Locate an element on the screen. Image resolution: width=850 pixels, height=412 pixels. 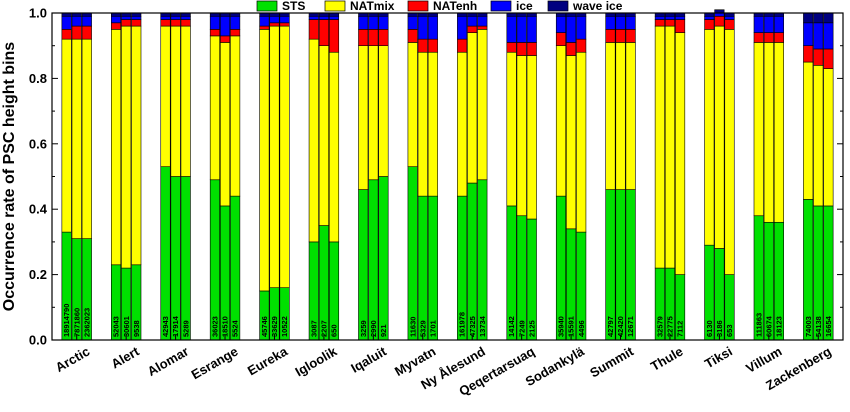
bar-count-label: 45746 is located at coordinates (264, 326).